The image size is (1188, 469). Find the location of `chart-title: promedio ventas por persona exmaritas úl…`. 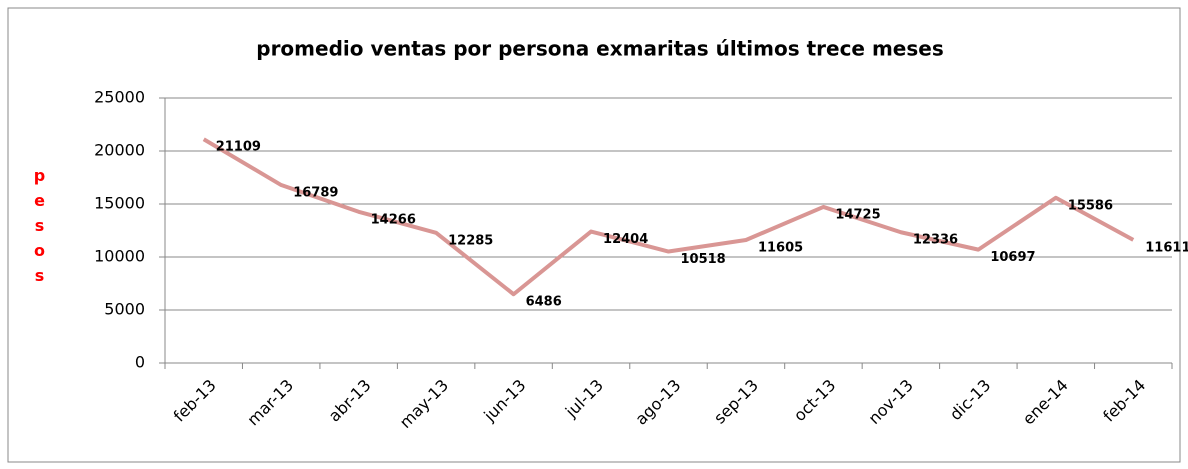

chart-title: promedio ventas por persona exmaritas úl… is located at coordinates (599, 49).